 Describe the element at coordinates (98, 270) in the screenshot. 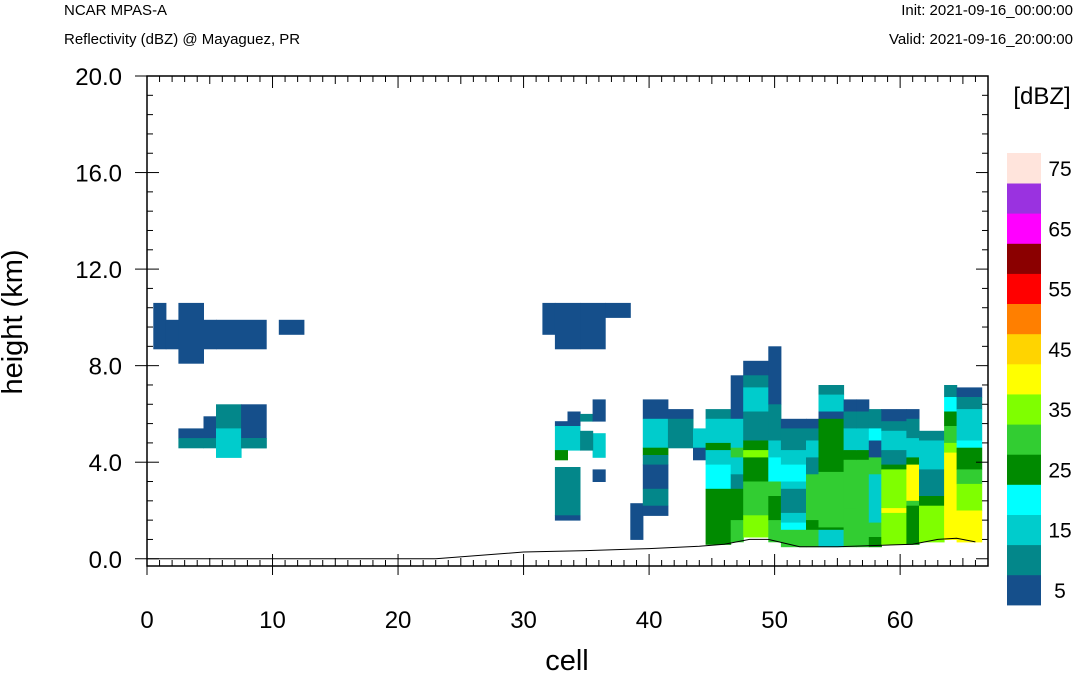

I see `y-tick-label: 12.0` at that location.